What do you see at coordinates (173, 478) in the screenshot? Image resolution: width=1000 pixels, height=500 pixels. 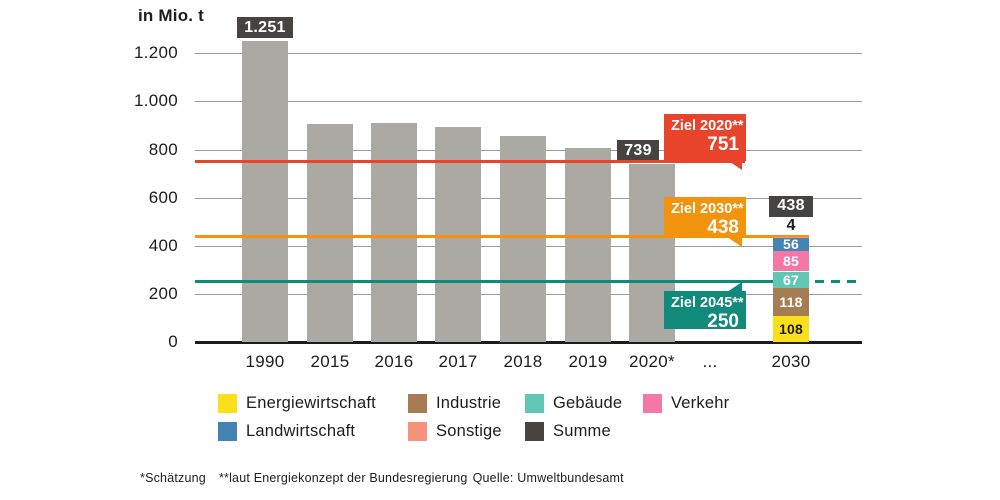 I see `footnote-estimate: *Schätzung` at bounding box center [173, 478].